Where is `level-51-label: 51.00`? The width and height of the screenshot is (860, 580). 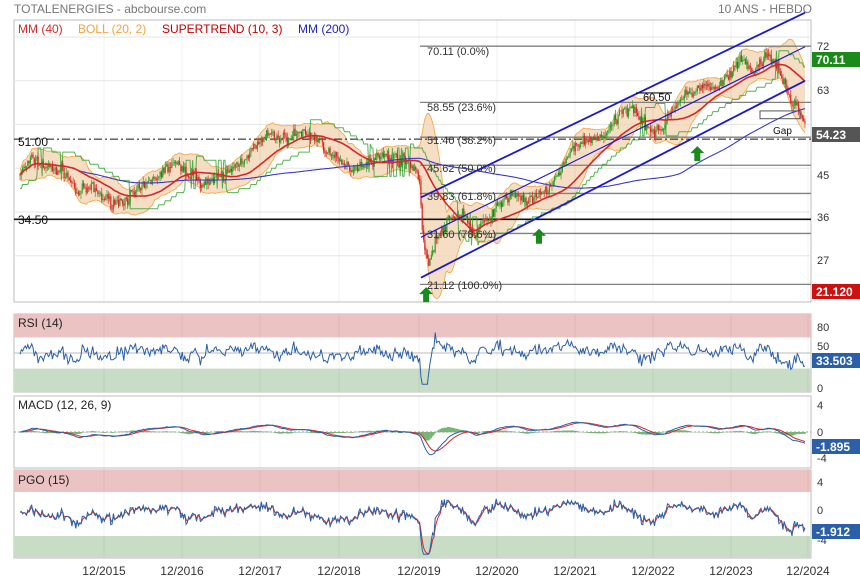
level-51-label: 51.00 is located at coordinates (33, 142).